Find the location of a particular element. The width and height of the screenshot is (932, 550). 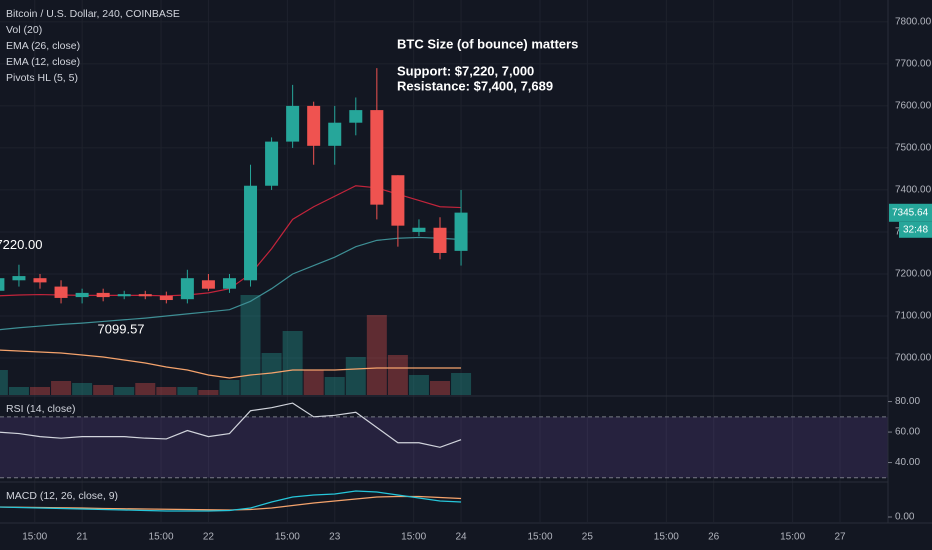

y-tick-label: 7600.00 is located at coordinates (913, 106).